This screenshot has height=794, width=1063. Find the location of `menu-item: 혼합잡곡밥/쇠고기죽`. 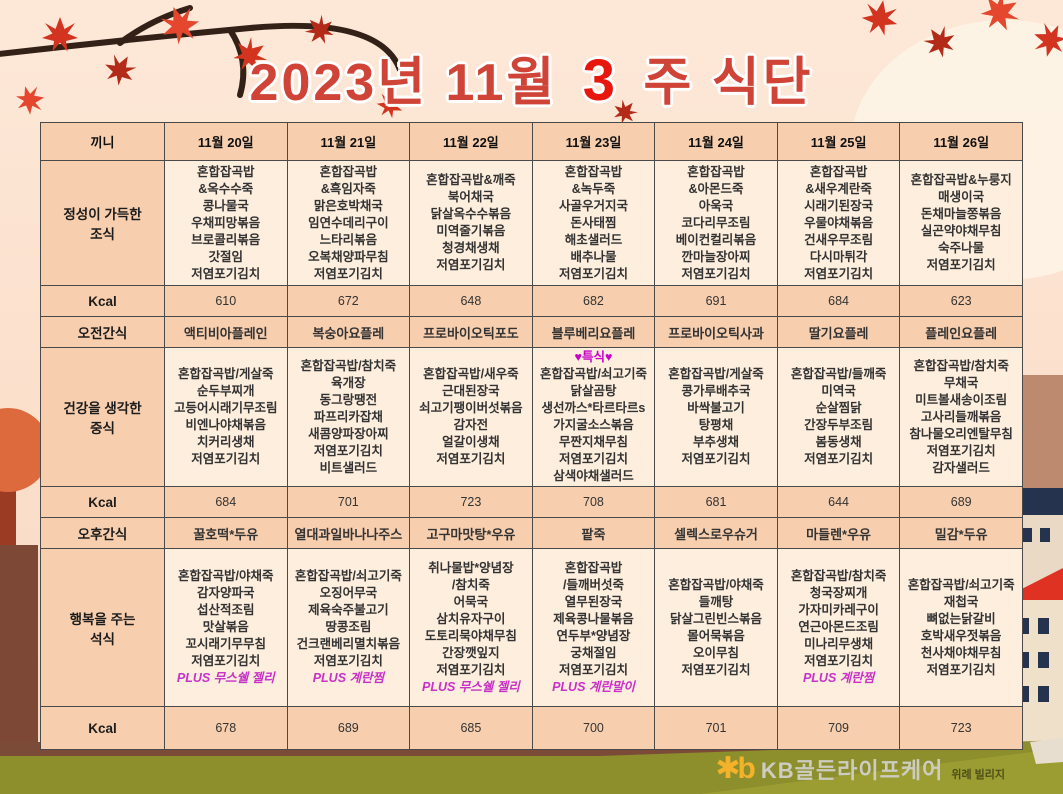

menu-item: 혼합잡곡밥/쇠고기죽 is located at coordinates (961, 584).